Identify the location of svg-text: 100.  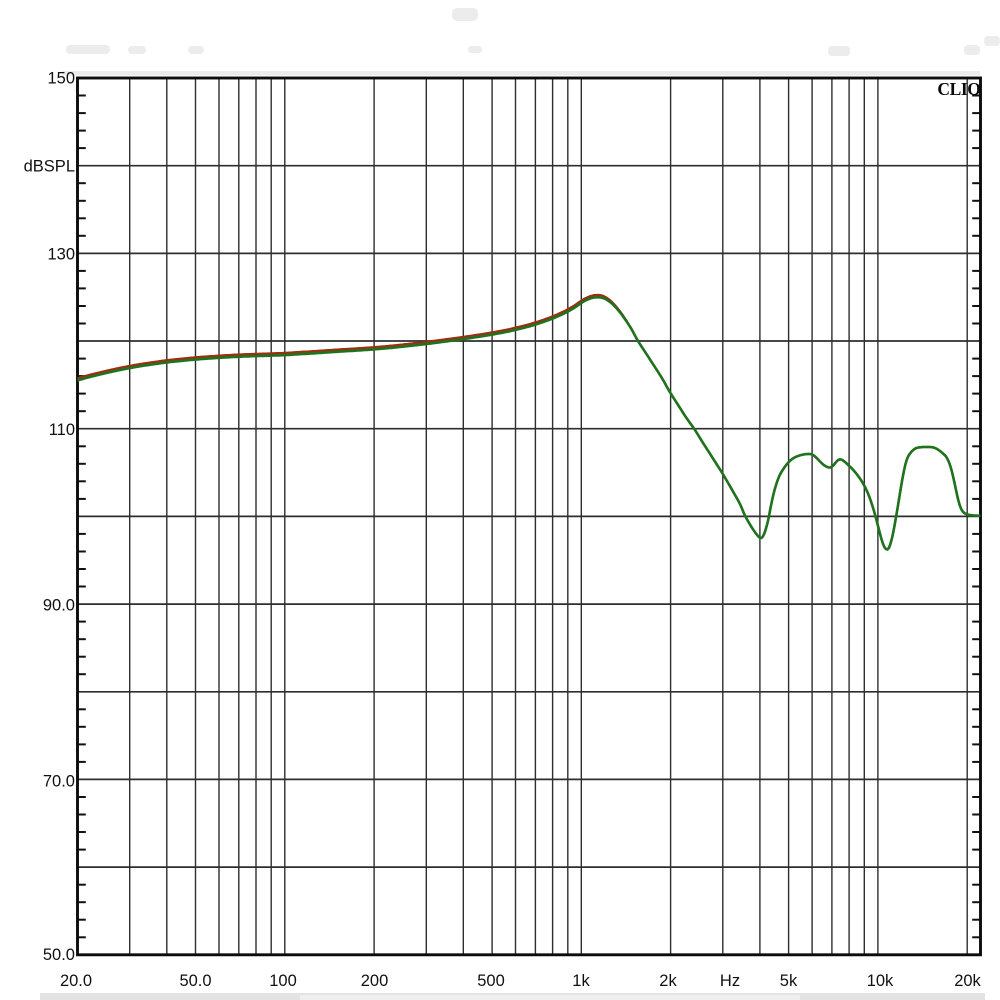
(283, 981).